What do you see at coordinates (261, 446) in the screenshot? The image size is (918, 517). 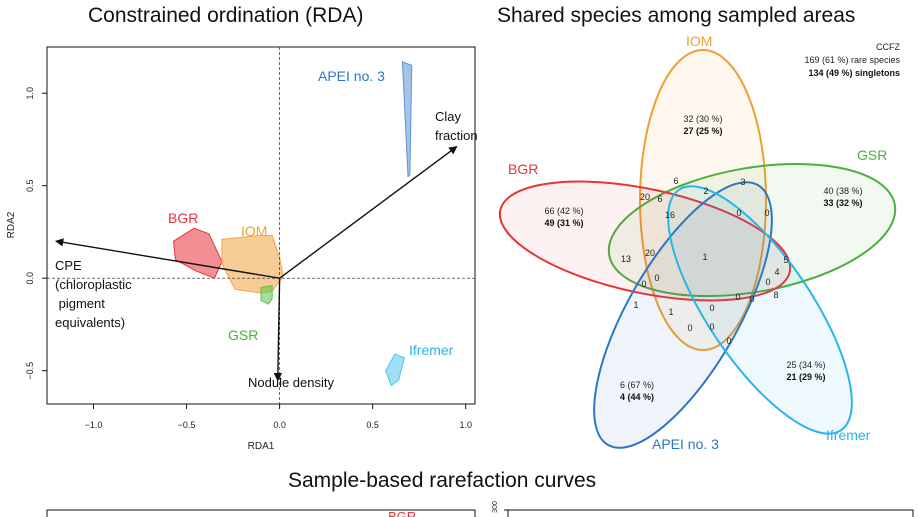 I see `rda-x-axis-label: RDA1` at bounding box center [261, 446].